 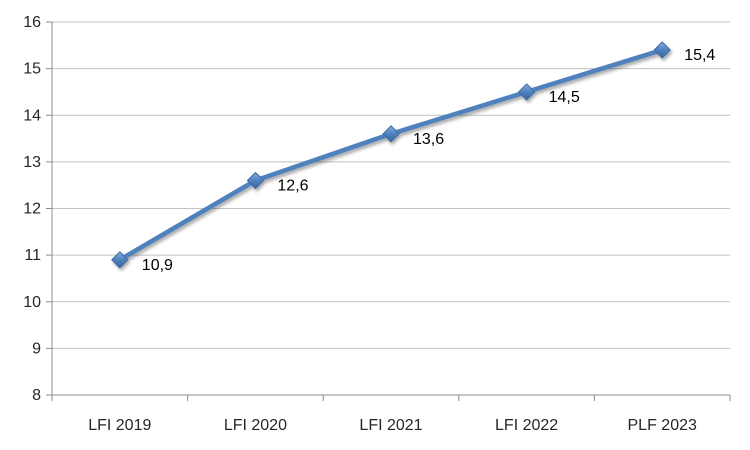 What do you see at coordinates (32, 69) in the screenshot?
I see `y-tick-label: 15` at bounding box center [32, 69].